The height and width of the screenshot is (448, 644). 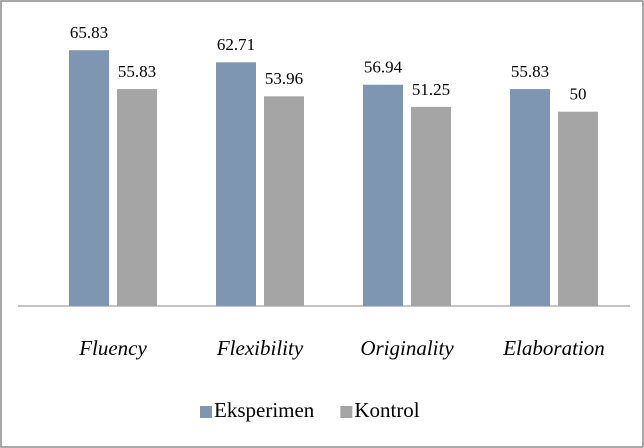 I want to click on x-tick-label: Elaboration, so click(x=553, y=348).